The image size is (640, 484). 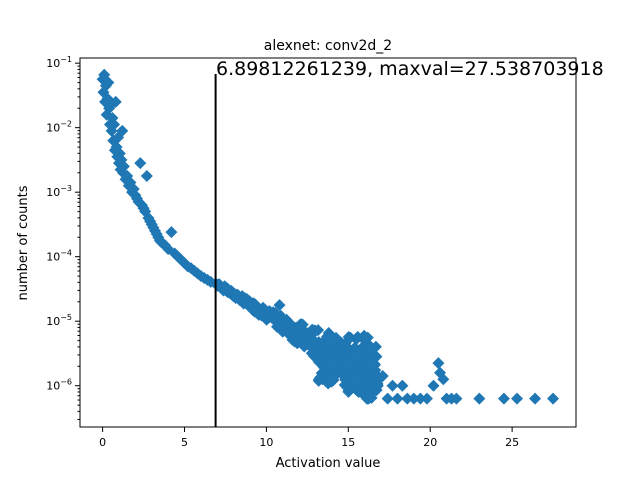 I want to click on y-axis-label: number of counts, so click(x=23, y=242).